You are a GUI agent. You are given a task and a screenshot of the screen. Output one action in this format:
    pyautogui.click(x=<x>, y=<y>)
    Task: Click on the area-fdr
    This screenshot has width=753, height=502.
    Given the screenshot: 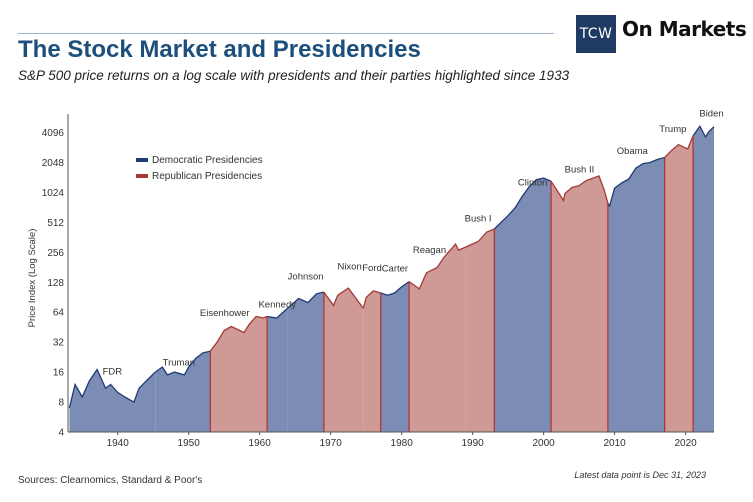 What is the action you would take?
    pyautogui.click(x=112, y=400)
    